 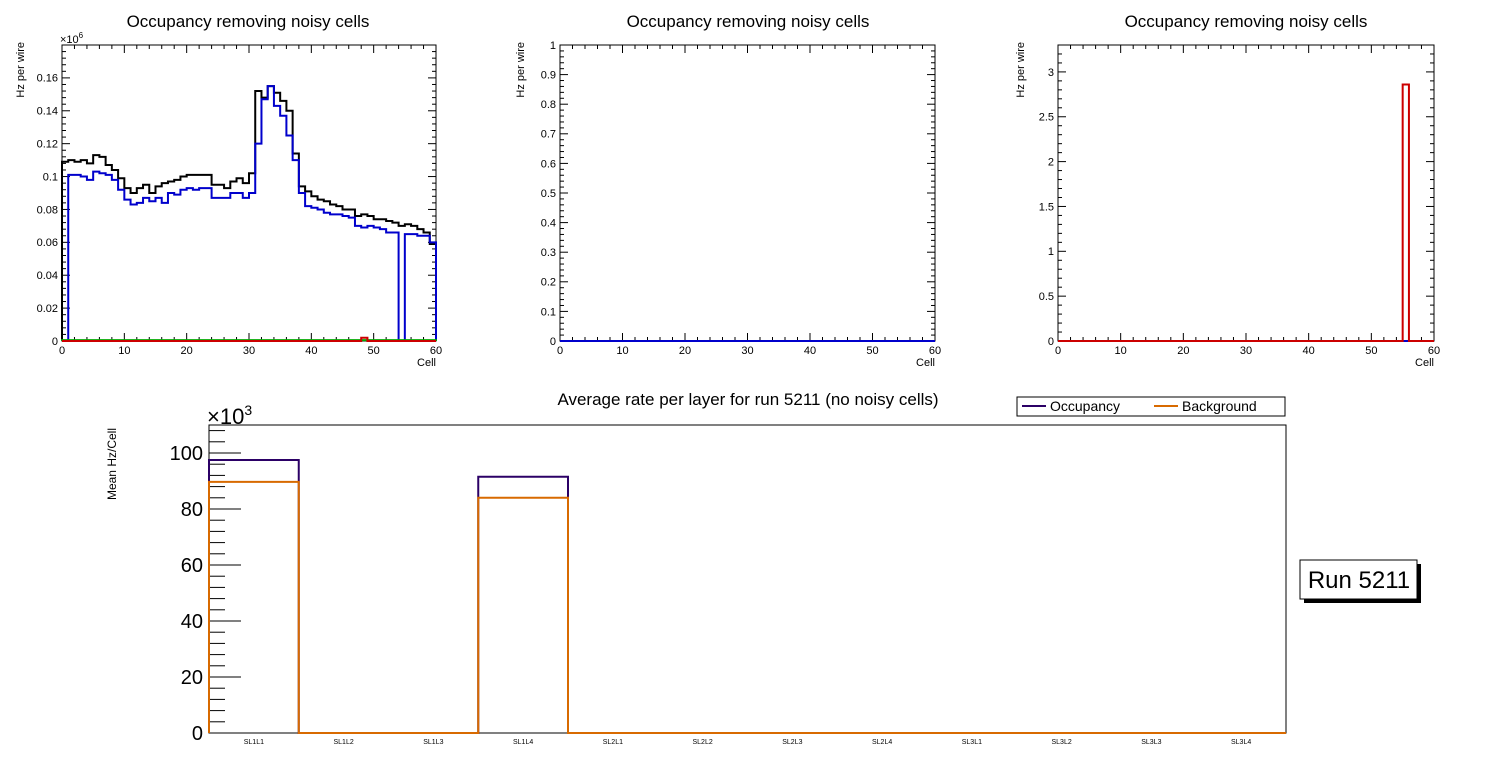 What do you see at coordinates (1046, 207) in the screenshot?
I see `y-tick-label: 1.5` at bounding box center [1046, 207].